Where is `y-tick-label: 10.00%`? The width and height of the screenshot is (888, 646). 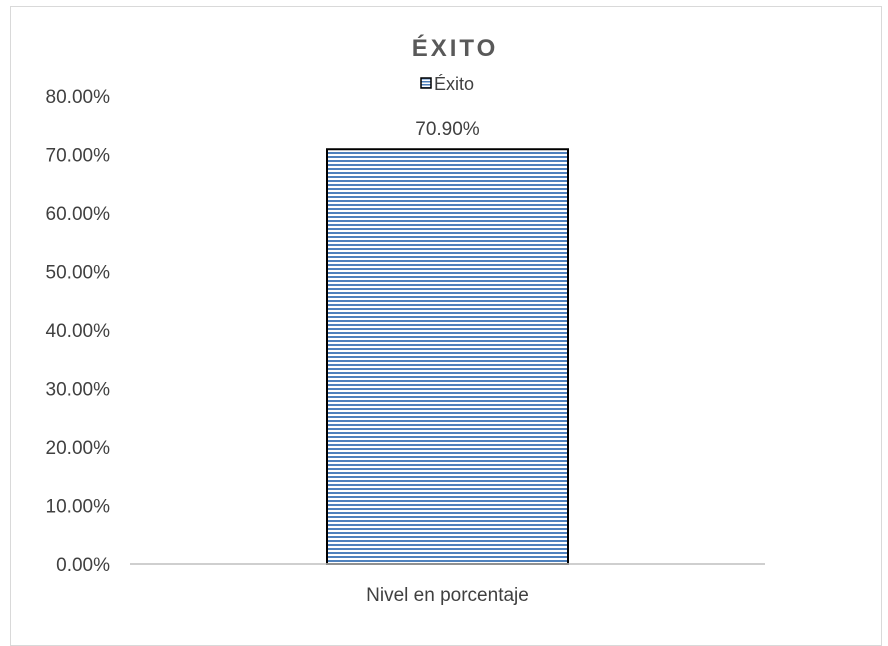 y-tick-label: 10.00% is located at coordinates (78, 507).